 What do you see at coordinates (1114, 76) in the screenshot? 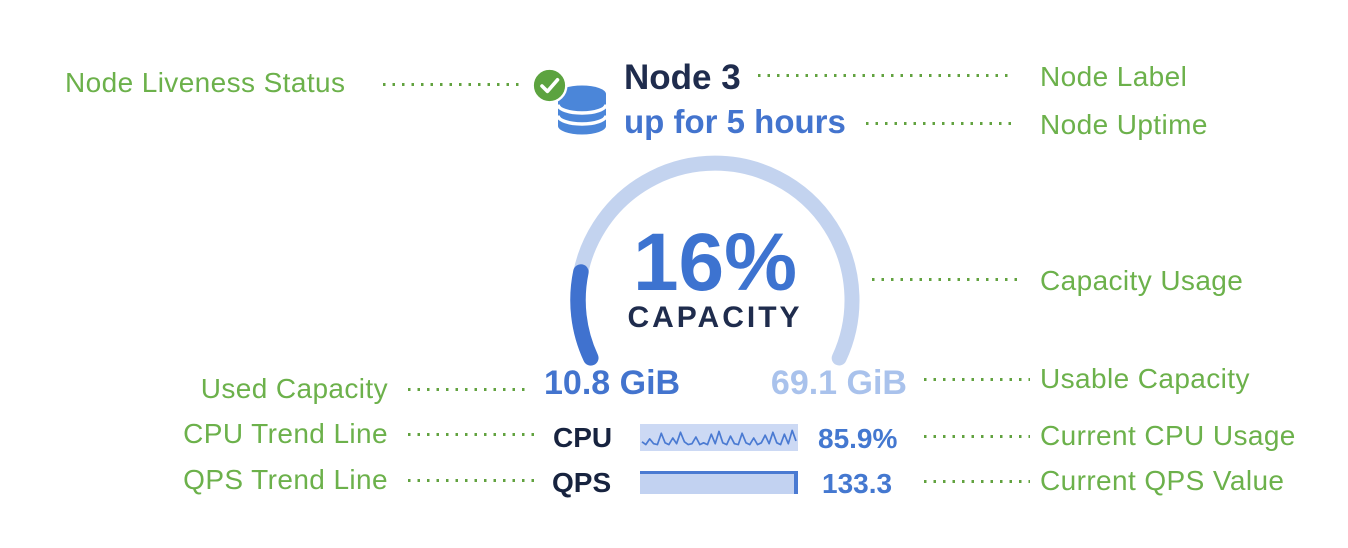
I see `annotation-node-label: Node Label` at bounding box center [1114, 76].